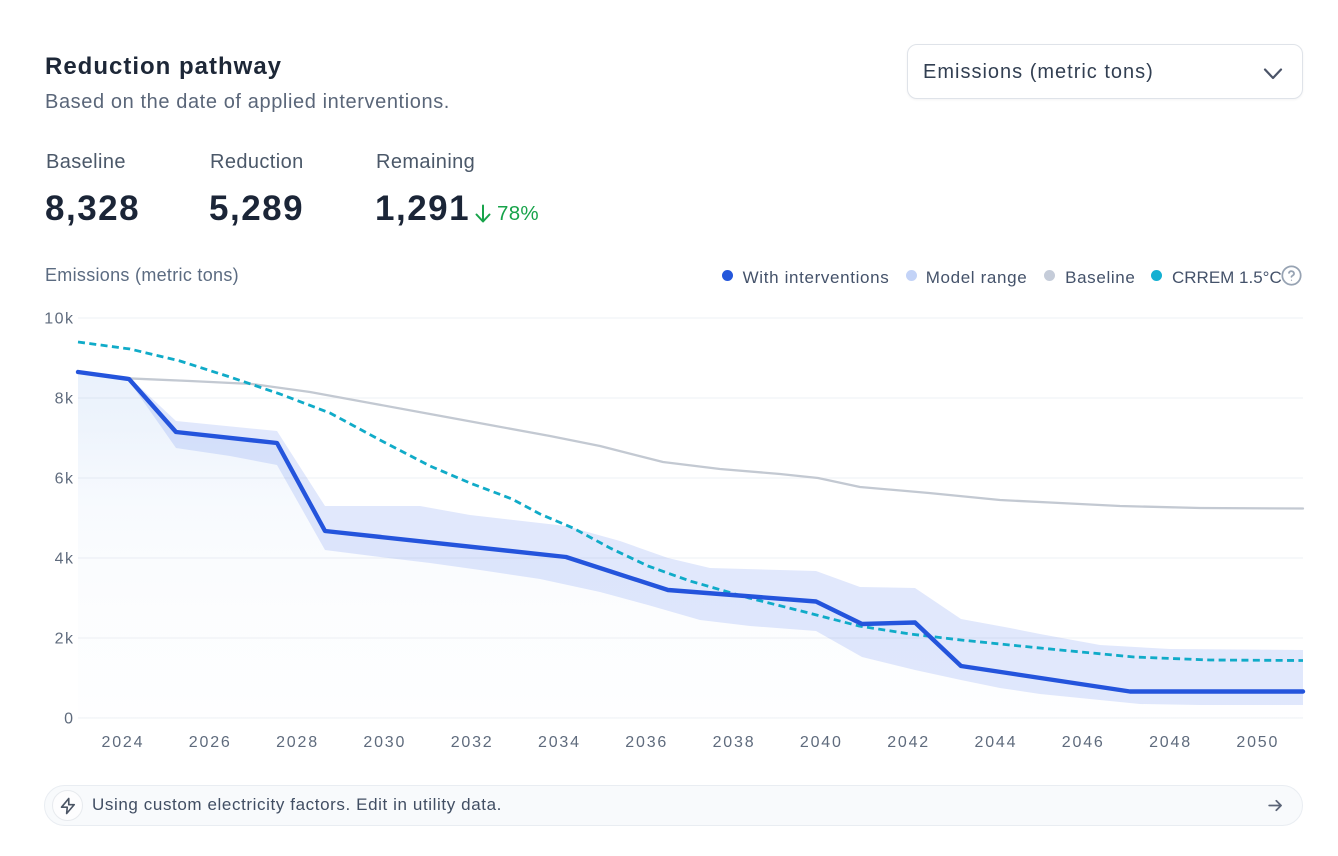 The height and width of the screenshot is (856, 1338). I want to click on svg-text: 2028, so click(297, 742).